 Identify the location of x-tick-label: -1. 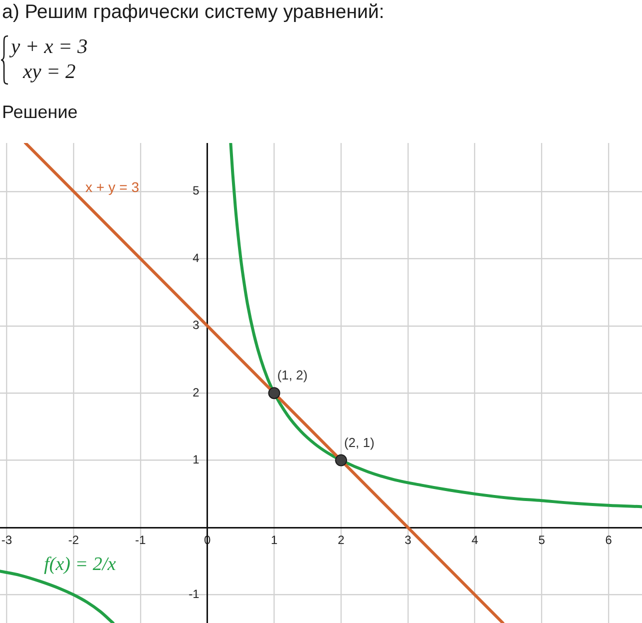
(140, 540).